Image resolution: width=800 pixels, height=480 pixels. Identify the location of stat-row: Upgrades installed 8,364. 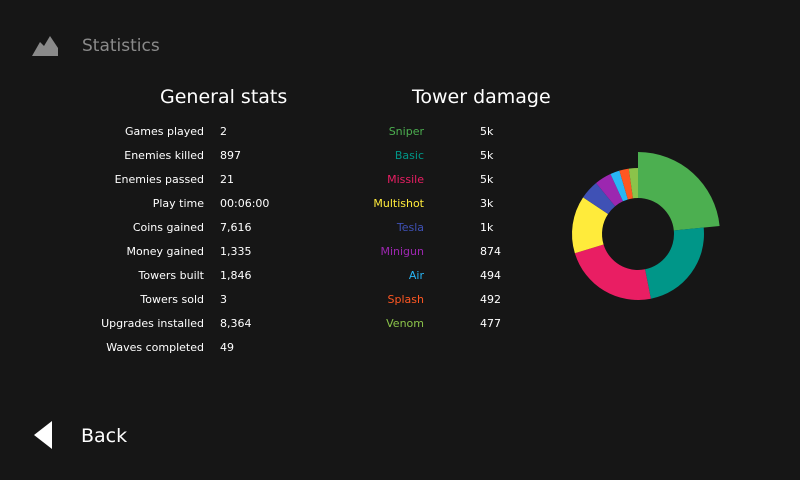
(180, 328).